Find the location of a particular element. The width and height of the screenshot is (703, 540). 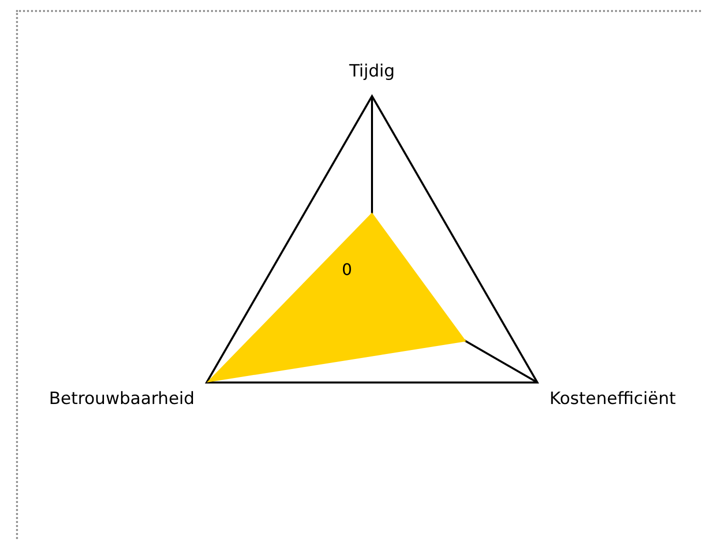

spoke-label: Tijdig is located at coordinates (371, 71).